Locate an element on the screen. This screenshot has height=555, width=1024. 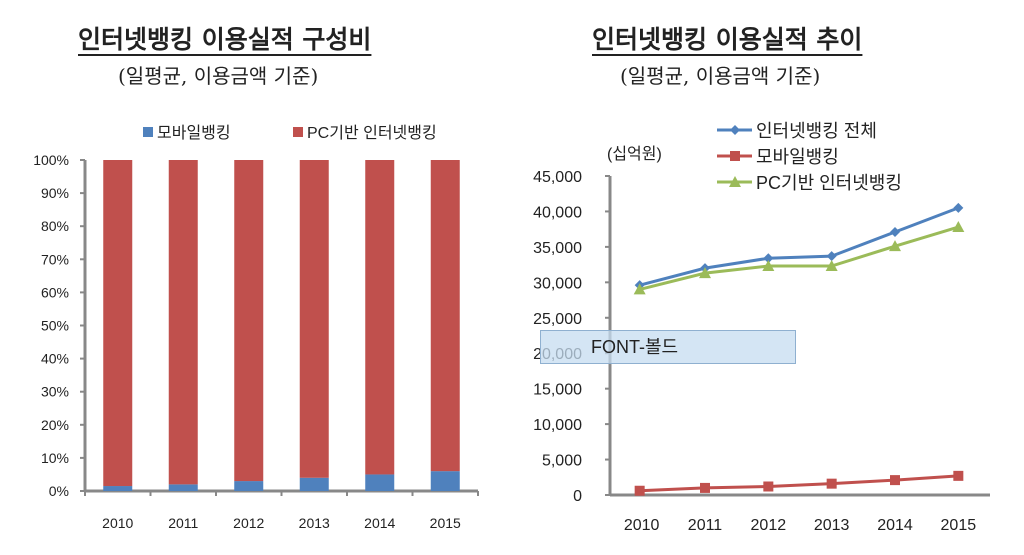
y-tick-label: 0 is located at coordinates (577, 496).